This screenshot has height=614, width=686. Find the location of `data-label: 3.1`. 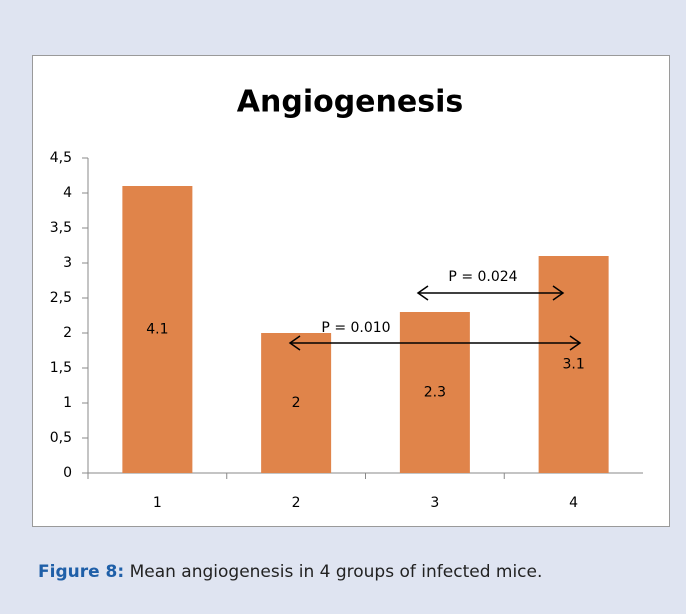

data-label: 3.1 is located at coordinates (573, 365).